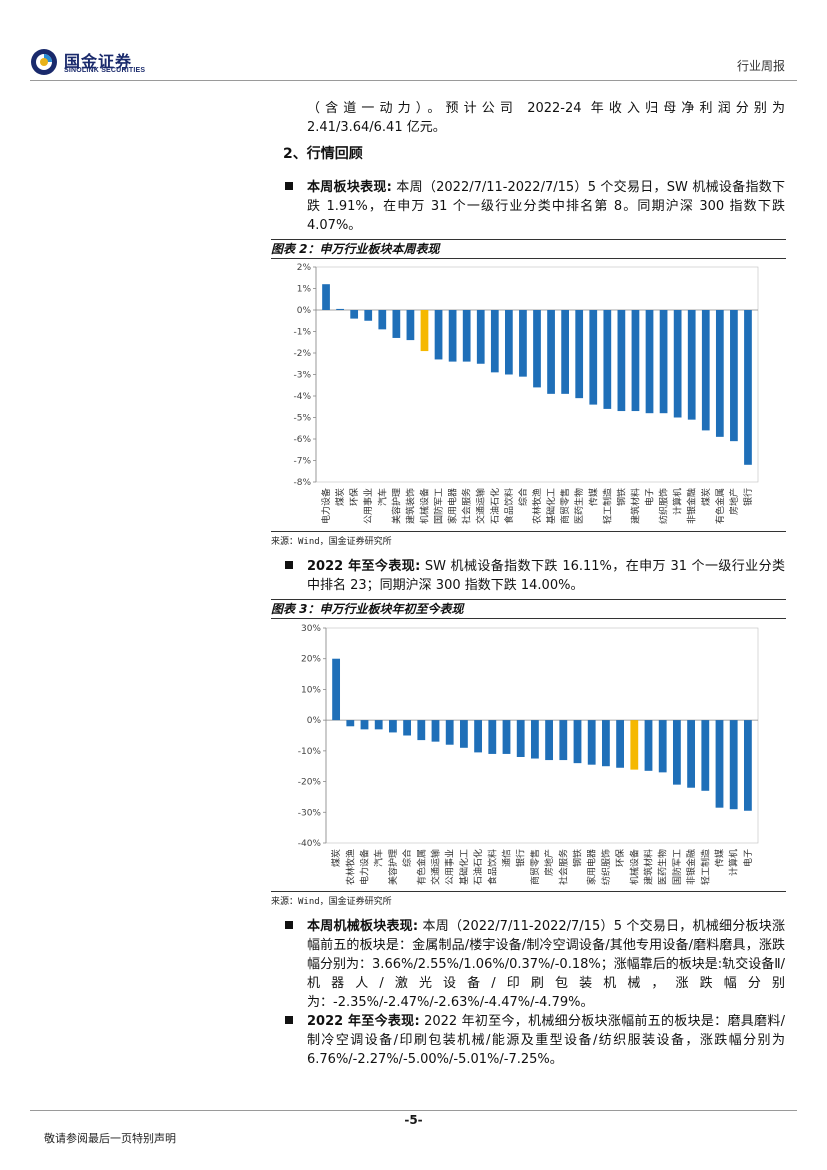 The image size is (827, 1170). I want to click on x-tick-label: 电力设备, so click(365, 867).